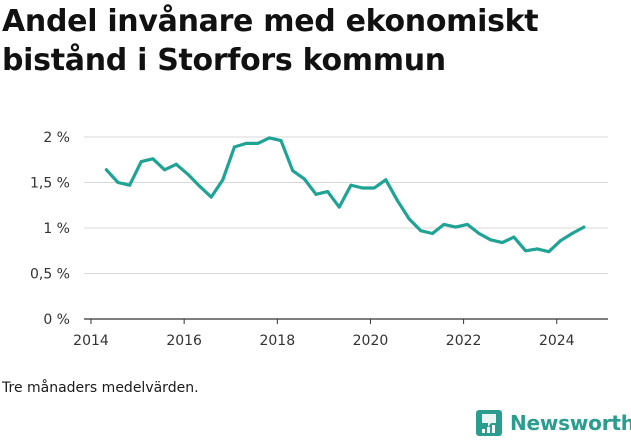  What do you see at coordinates (557, 341) in the screenshot?
I see `x-tick-label: 2024` at bounding box center [557, 341].